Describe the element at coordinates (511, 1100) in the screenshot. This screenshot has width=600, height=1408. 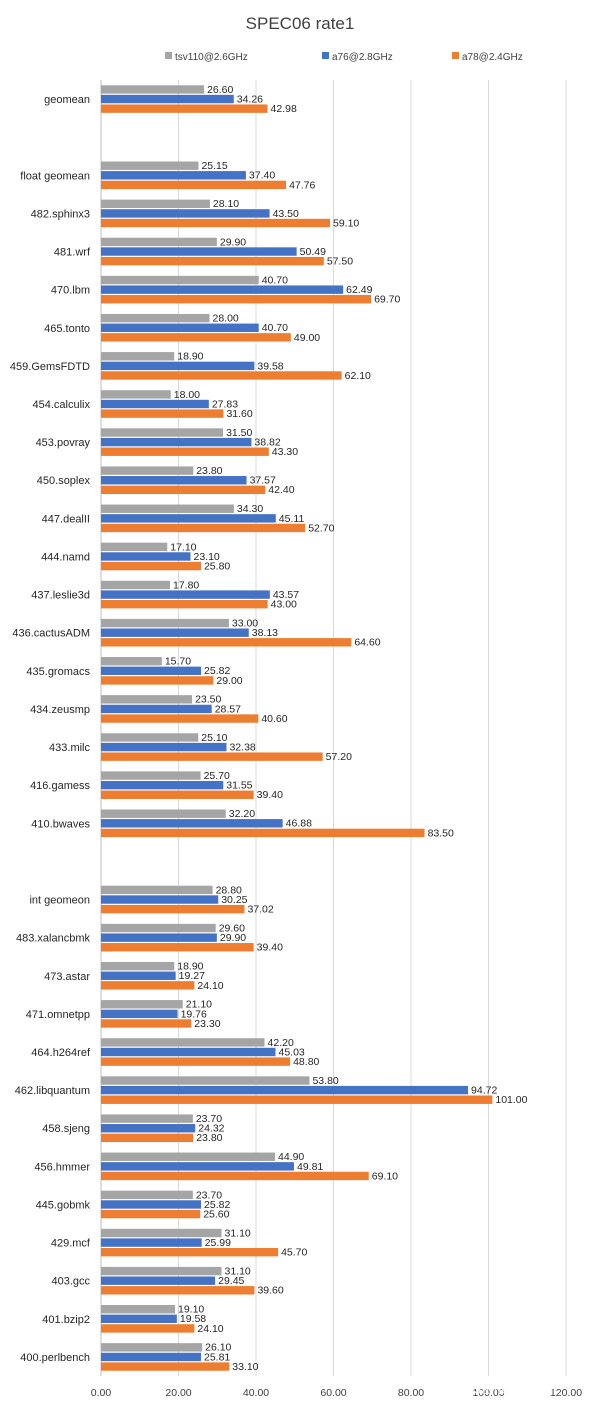
I see `value-label-26-2: 101.00` at that location.